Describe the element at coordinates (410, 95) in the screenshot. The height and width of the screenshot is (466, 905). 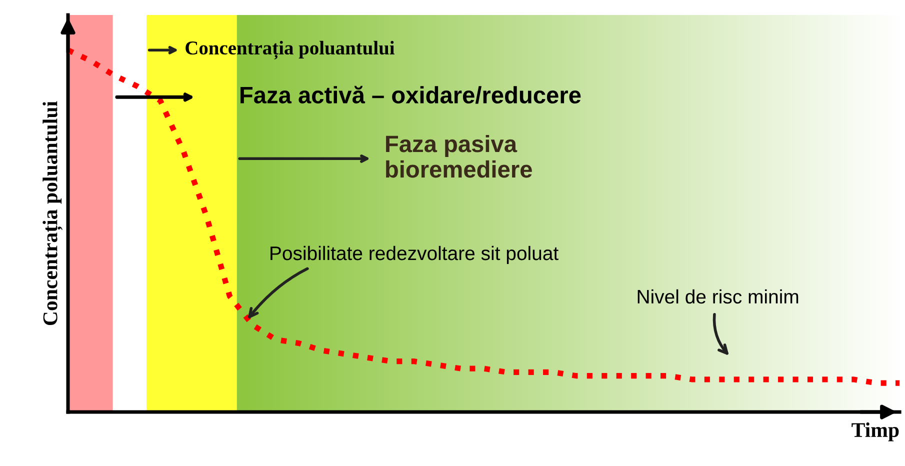
I see `annotation: Faza activă – oxidare/reducere` at that location.